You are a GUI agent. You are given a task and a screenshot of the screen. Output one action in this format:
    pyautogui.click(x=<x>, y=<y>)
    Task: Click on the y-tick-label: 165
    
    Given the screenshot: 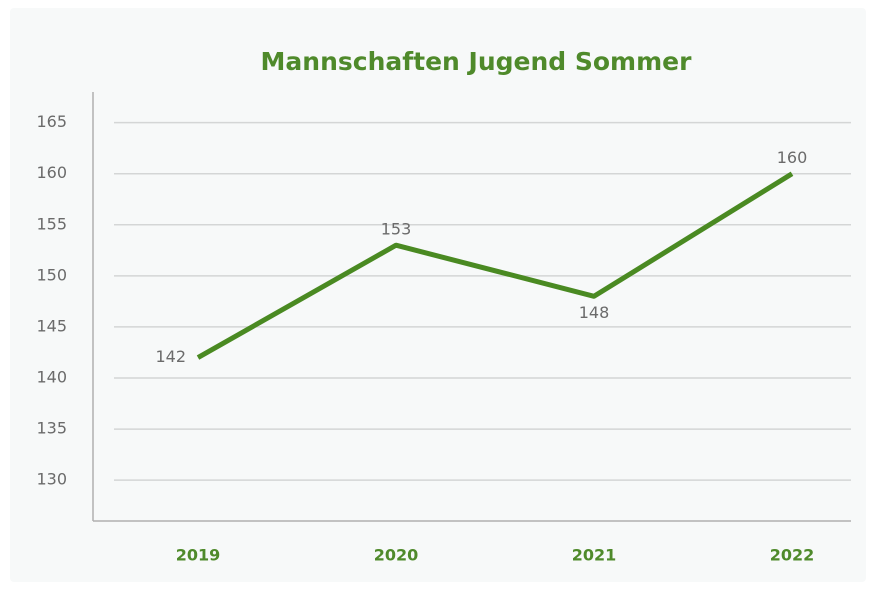 What is the action you would take?
    pyautogui.click(x=51, y=121)
    